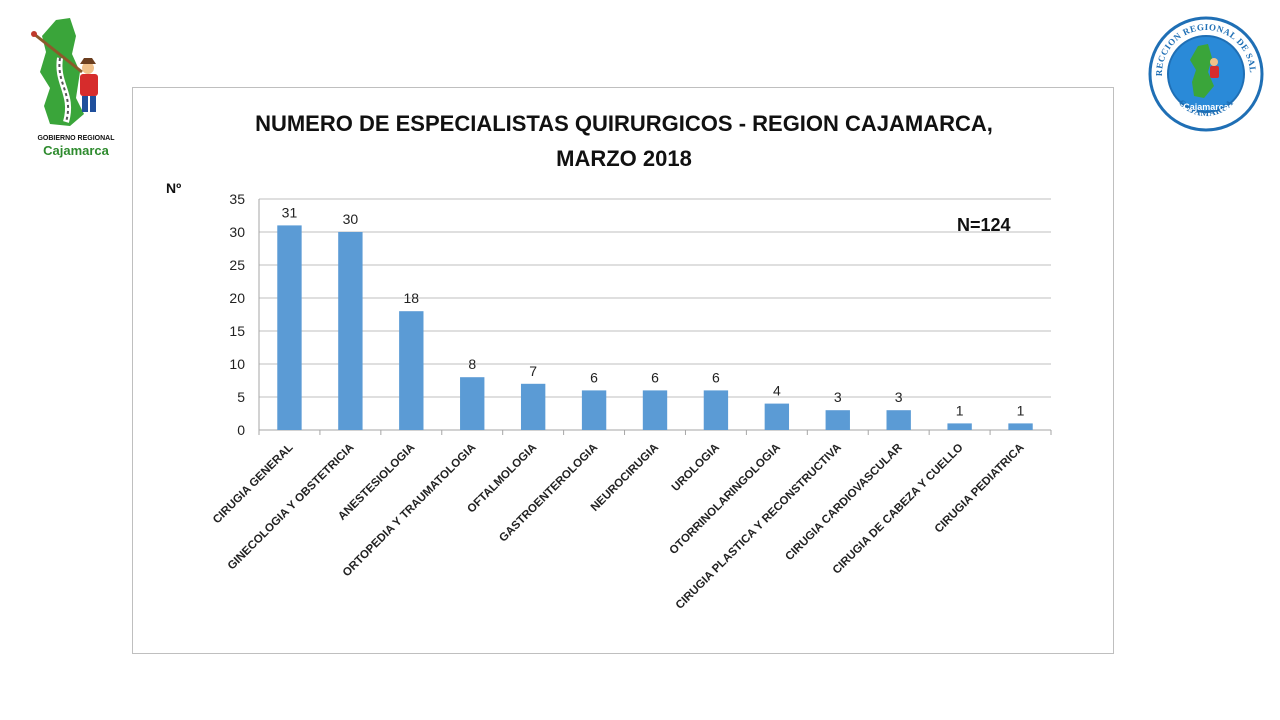  Describe the element at coordinates (351, 219) in the screenshot. I see `bar-value-label: 30` at that location.